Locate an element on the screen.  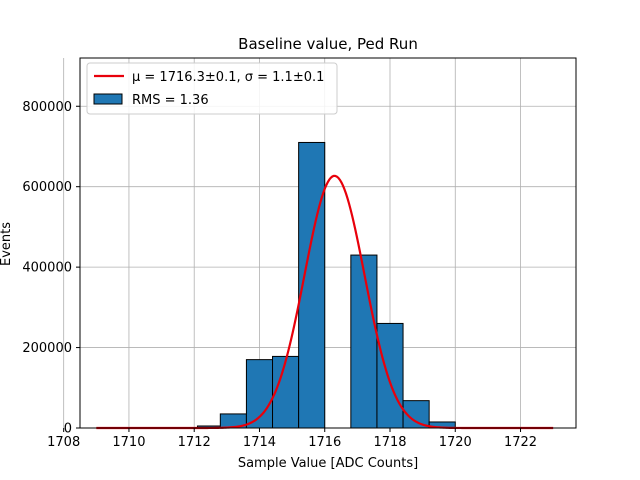
legend: μ = 1716.3±0.1, σ = 1.1±0.1 RMS = 1.36 is located at coordinates (212, 88).